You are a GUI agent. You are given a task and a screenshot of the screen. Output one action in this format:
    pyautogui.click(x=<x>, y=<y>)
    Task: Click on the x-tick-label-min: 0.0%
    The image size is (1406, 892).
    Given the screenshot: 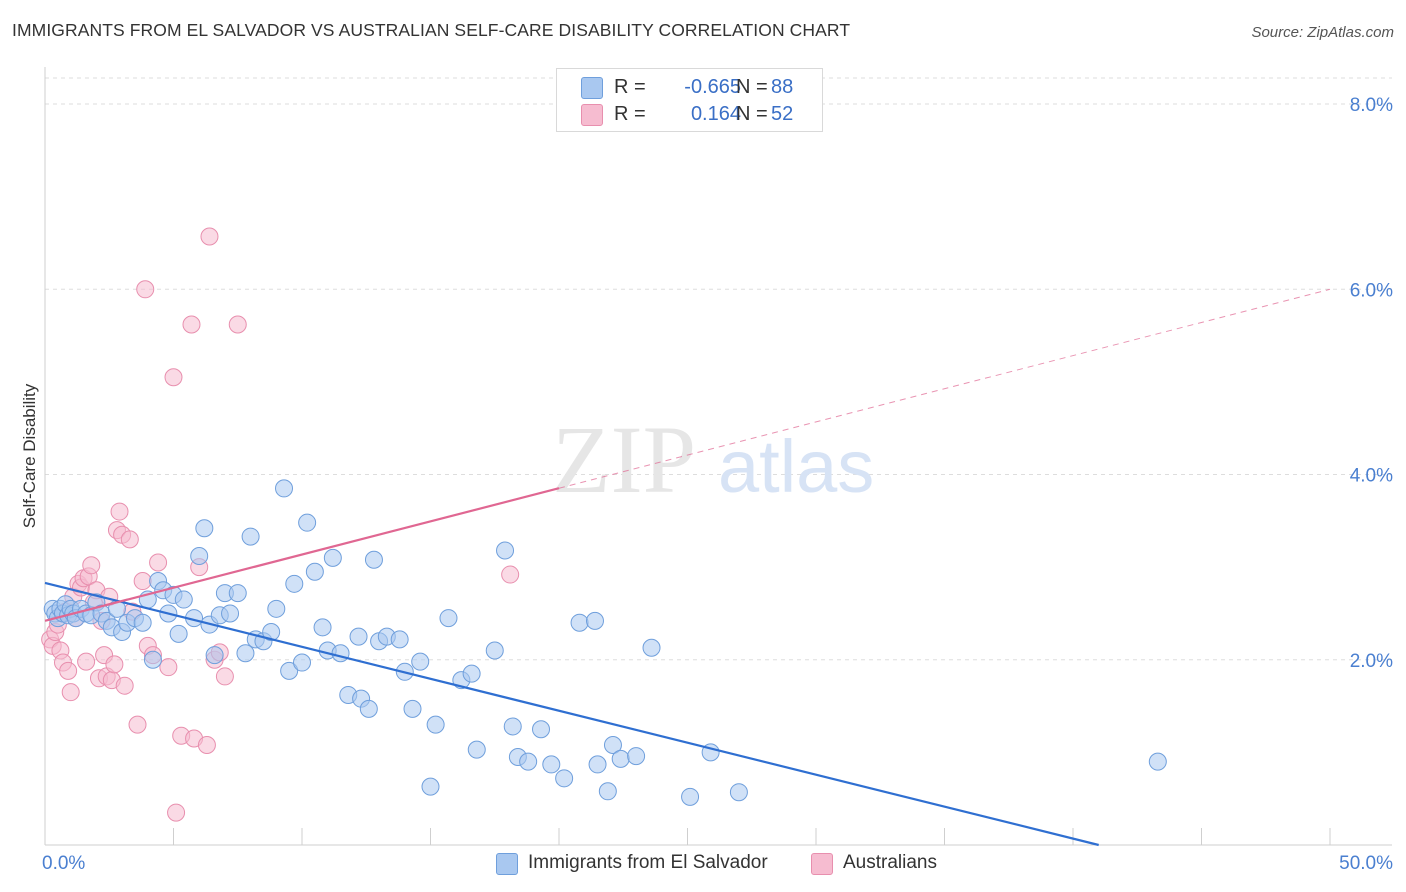 What is the action you would take?
    pyautogui.click(x=63, y=863)
    